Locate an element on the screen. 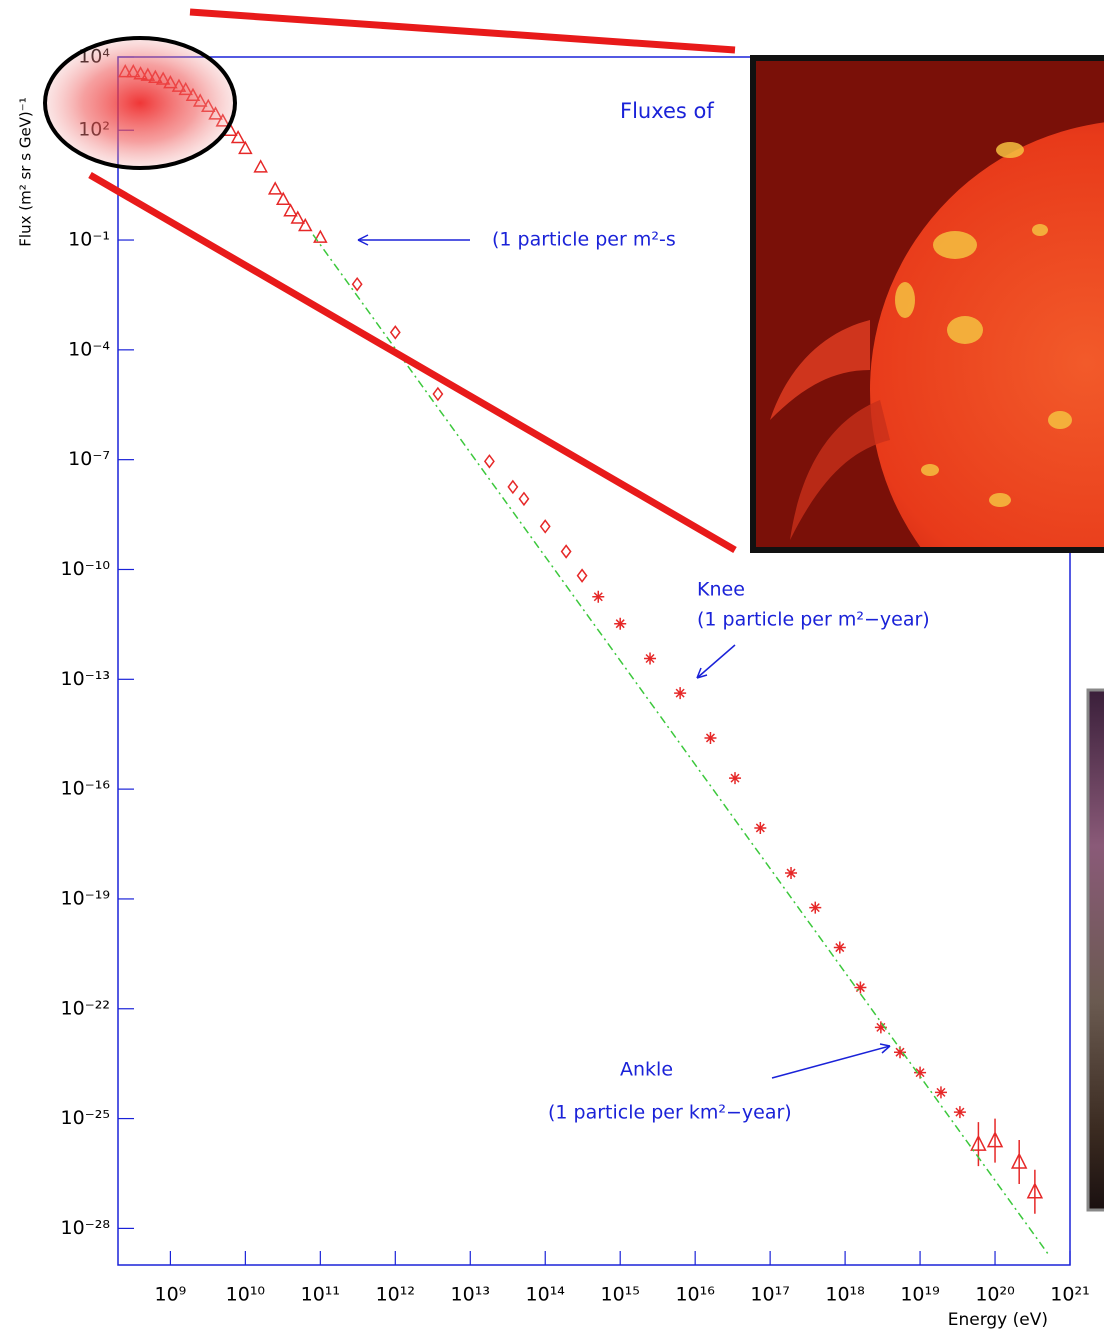 The image size is (1104, 1344). sun-photo is located at coordinates (927, 304).